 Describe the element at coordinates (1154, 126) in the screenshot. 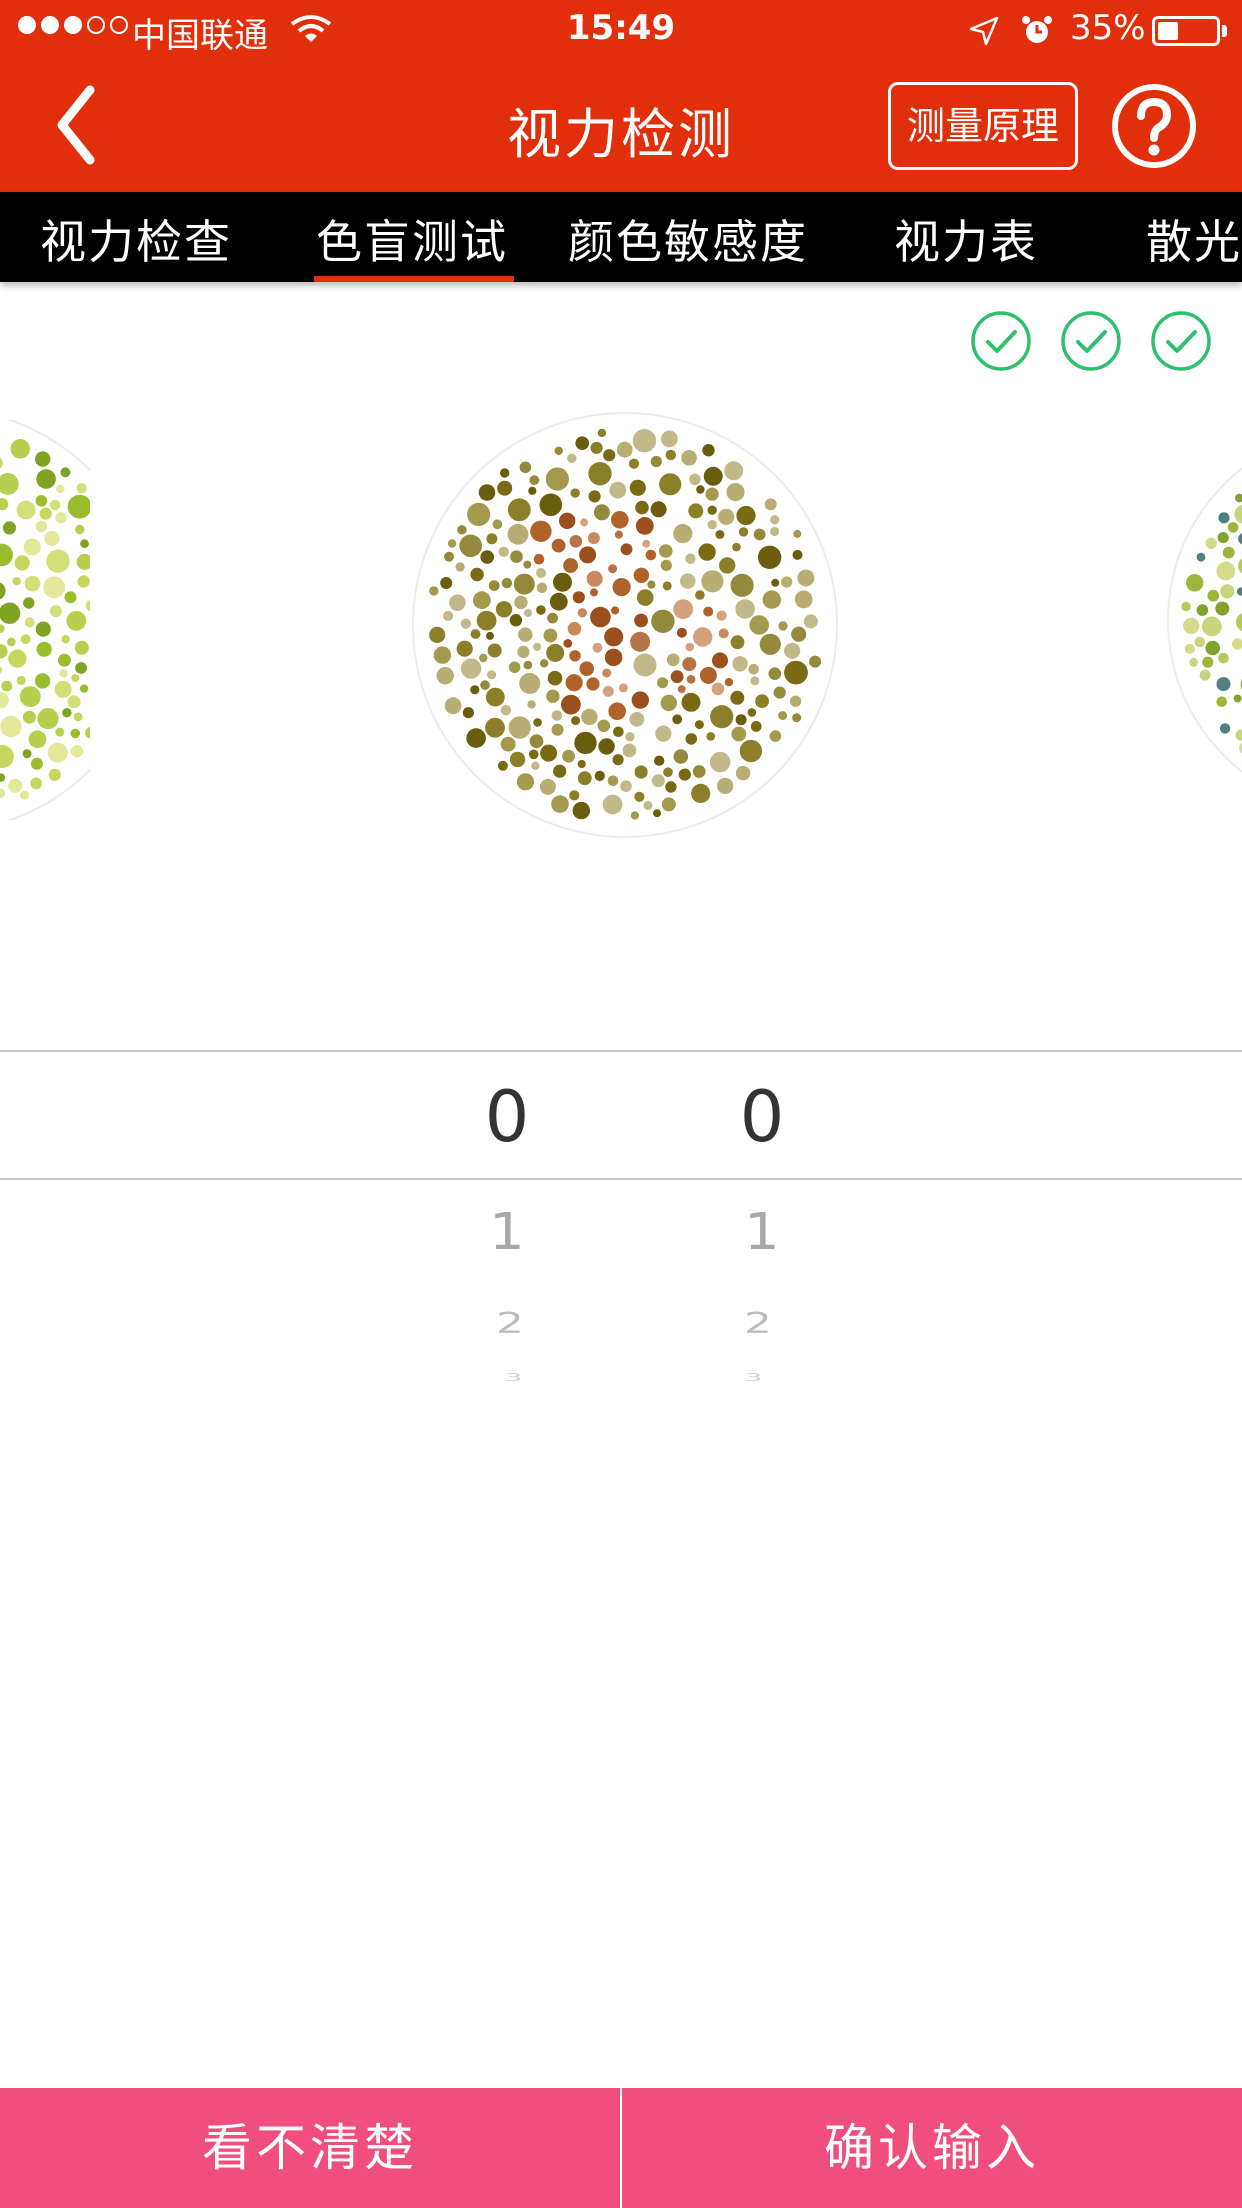

I see `help-icon` at that location.